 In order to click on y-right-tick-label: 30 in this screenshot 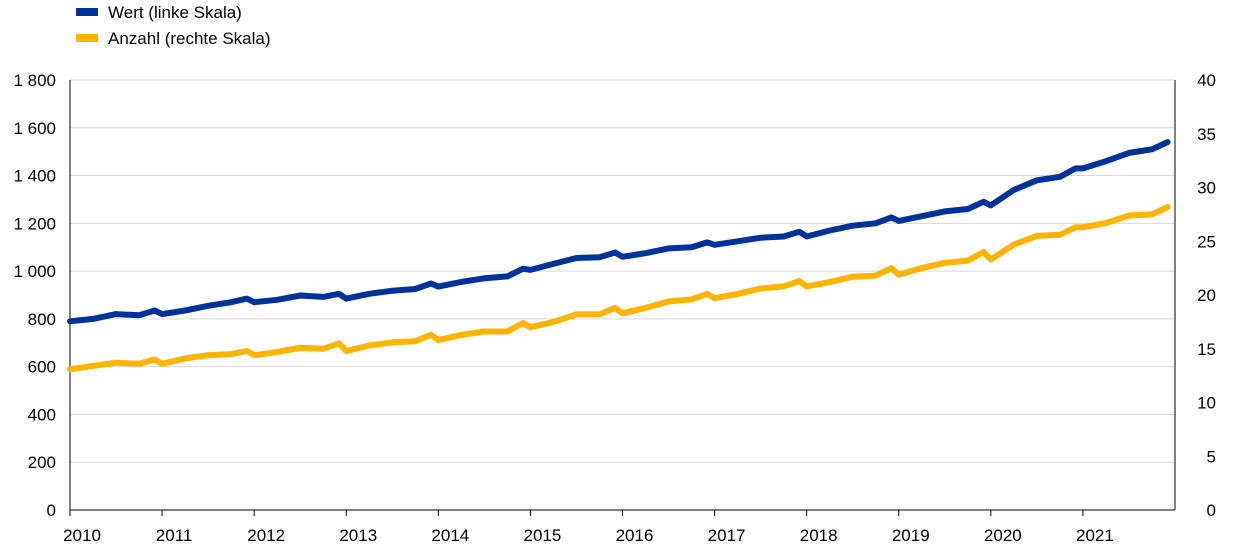, I will do `click(1206, 188)`.